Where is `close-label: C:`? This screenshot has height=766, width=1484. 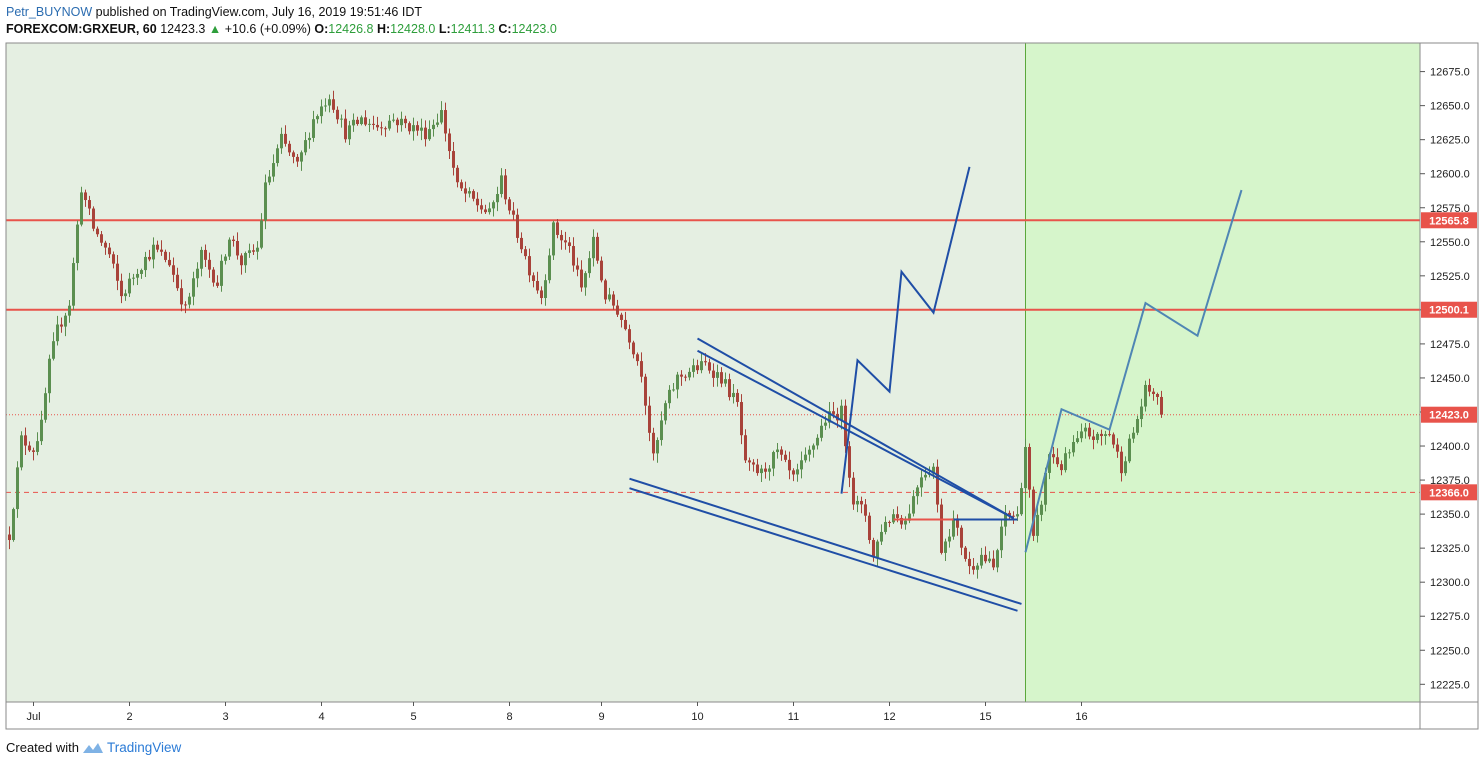 close-label: C: is located at coordinates (505, 29).